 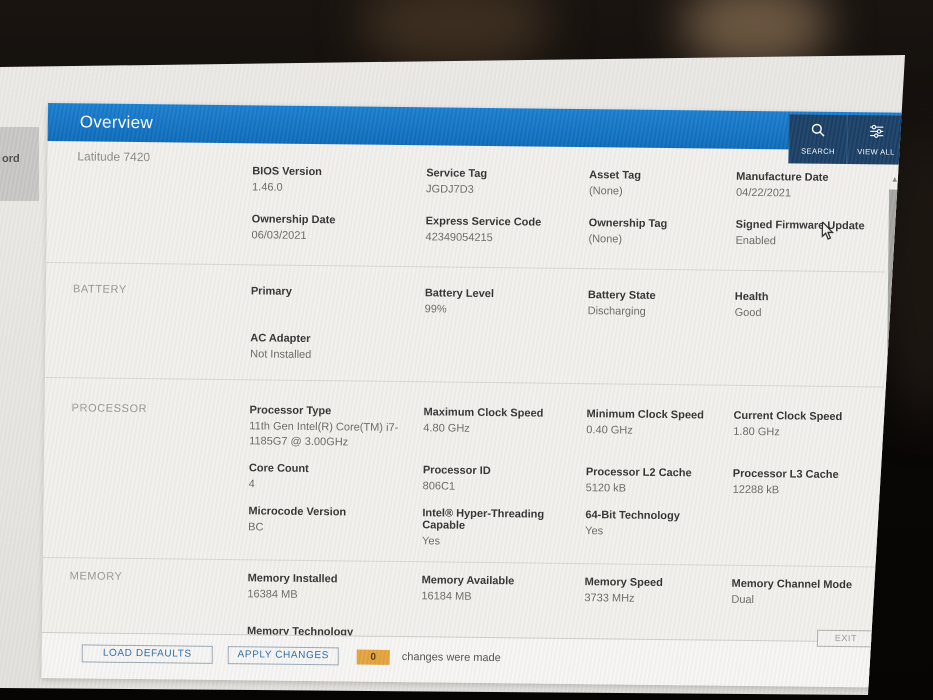 What do you see at coordinates (632, 515) in the screenshot?
I see `field-label: 64-Bit Technology` at bounding box center [632, 515].